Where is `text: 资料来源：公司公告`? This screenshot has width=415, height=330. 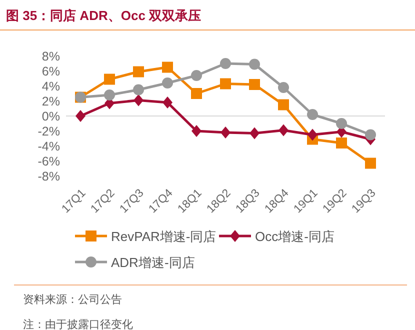
text: 资料来源：公司公告 is located at coordinates (72, 299).